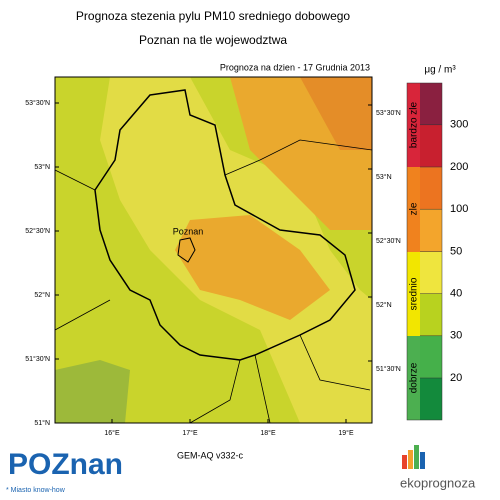 The image size is (500, 500). I want to click on legend-tick-label: 20, so click(456, 378).